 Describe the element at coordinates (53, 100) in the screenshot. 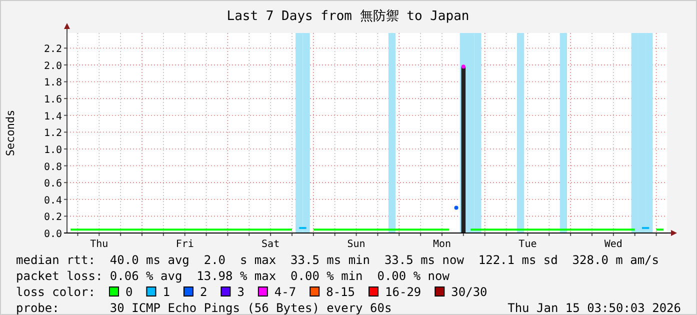

I see `y-tick-label: 1.6` at that location.